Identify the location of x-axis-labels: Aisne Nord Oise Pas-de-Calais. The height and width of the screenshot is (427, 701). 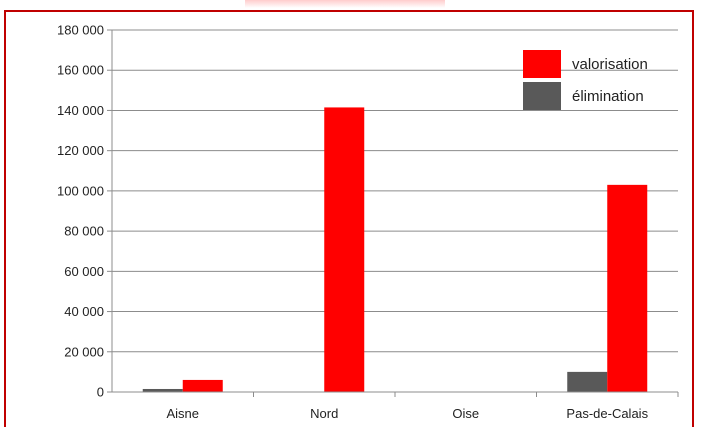
(407, 413).